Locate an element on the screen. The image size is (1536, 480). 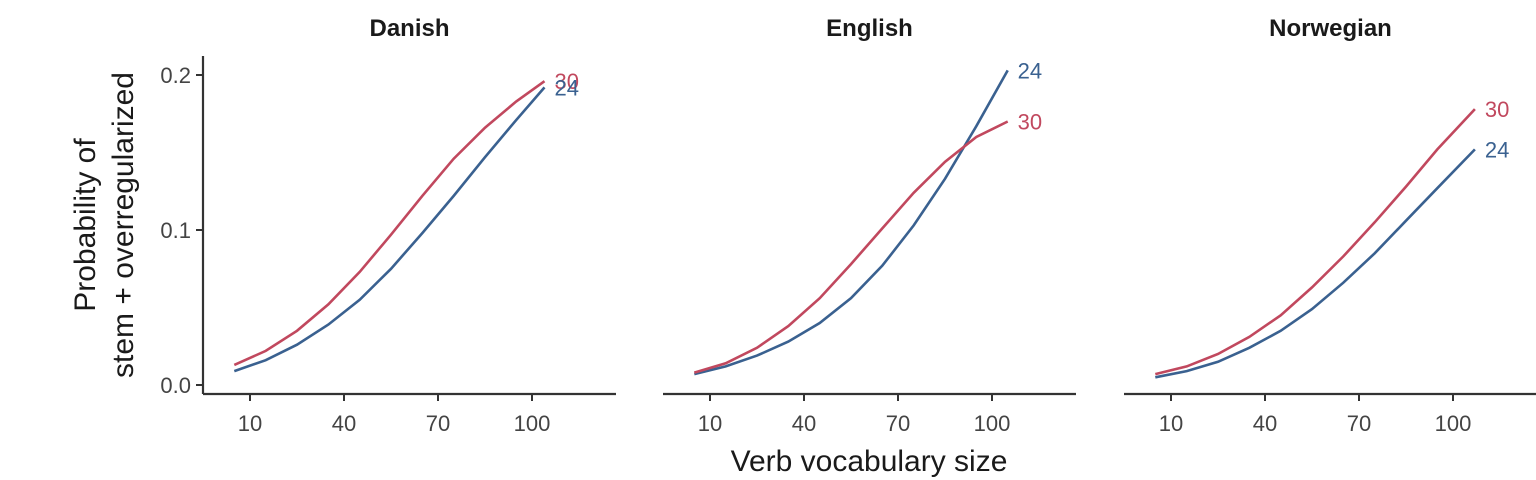
y-tick-label: 0.2 is located at coordinates (175, 75).